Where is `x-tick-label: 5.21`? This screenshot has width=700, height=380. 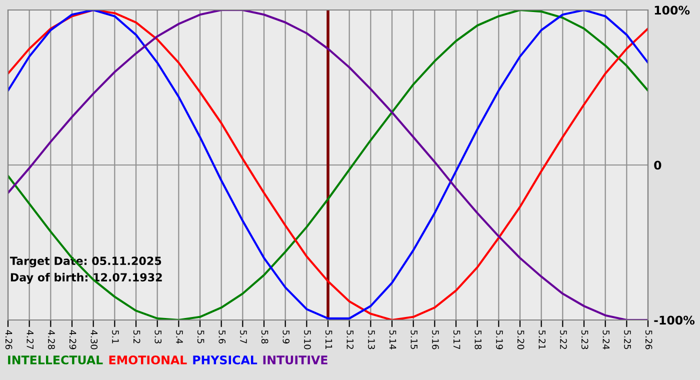
x-tick-label: 5.21 is located at coordinates (542, 339).